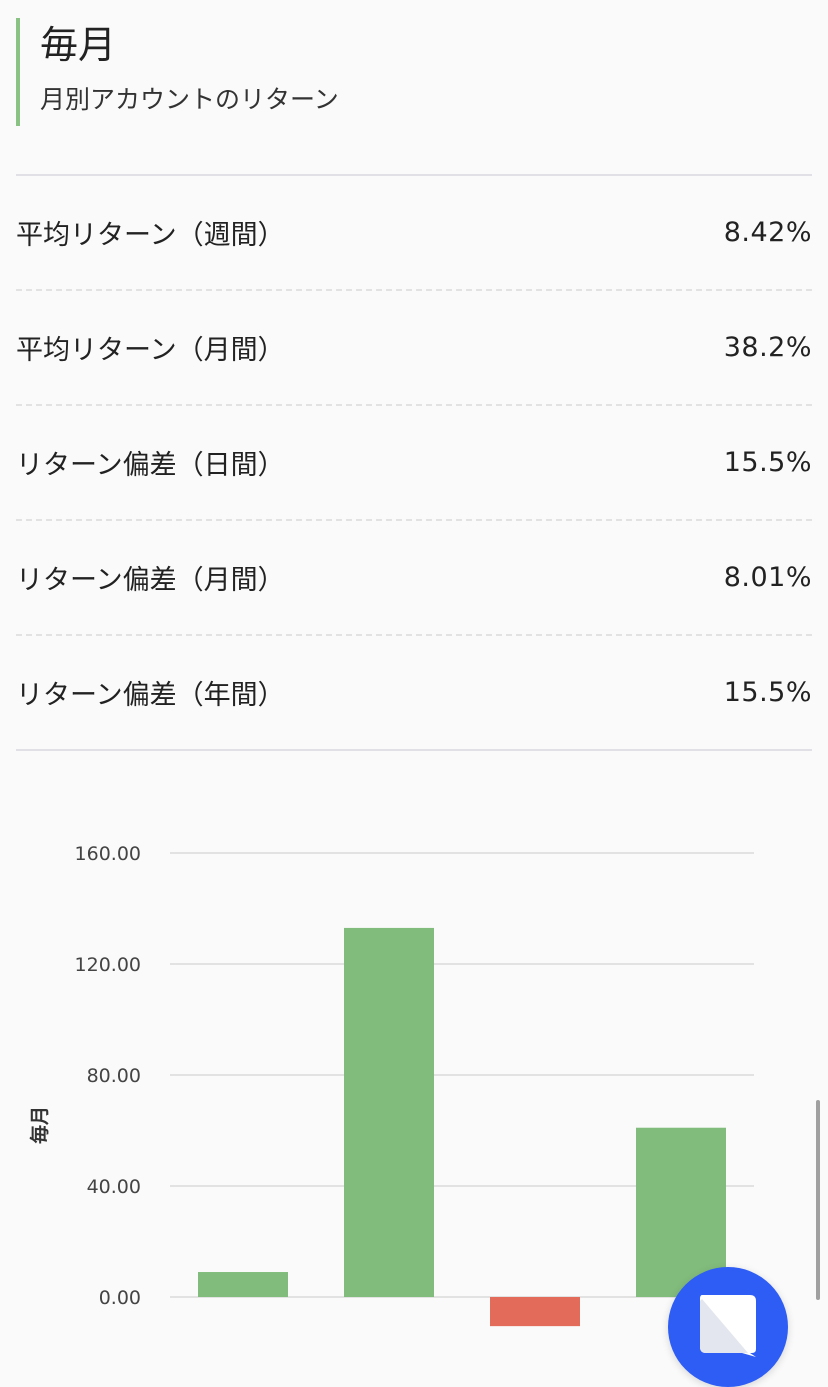  What do you see at coordinates (189, 99) in the screenshot?
I see `page-subtitle: 月別アカウントのリターン` at bounding box center [189, 99].